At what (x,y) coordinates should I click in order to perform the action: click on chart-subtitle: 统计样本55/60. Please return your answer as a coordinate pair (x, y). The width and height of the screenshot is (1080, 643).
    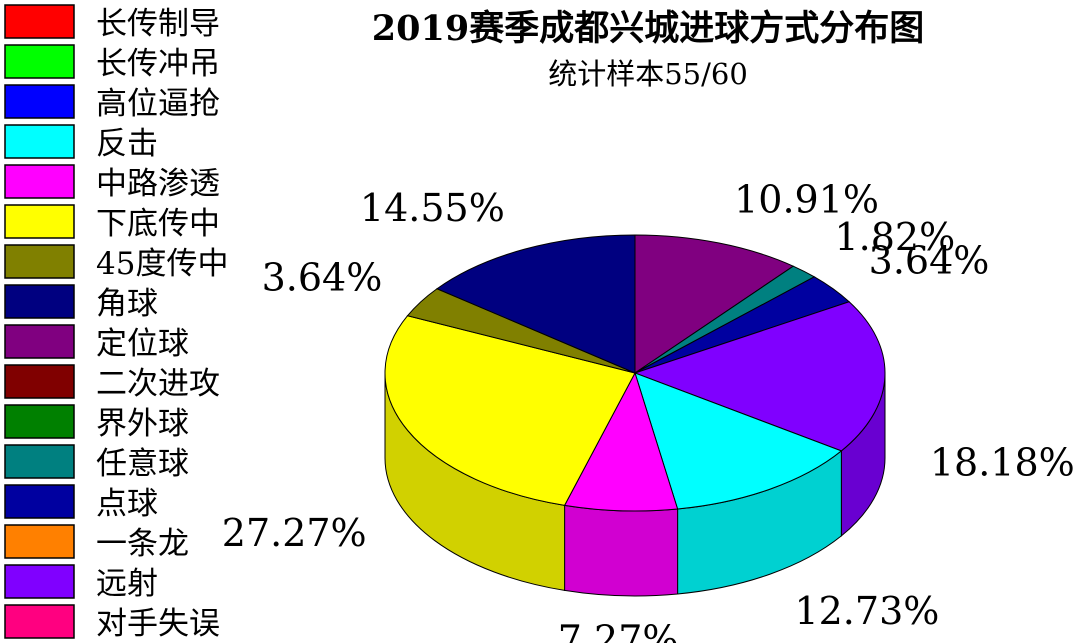
    Looking at the image, I should click on (648, 74).